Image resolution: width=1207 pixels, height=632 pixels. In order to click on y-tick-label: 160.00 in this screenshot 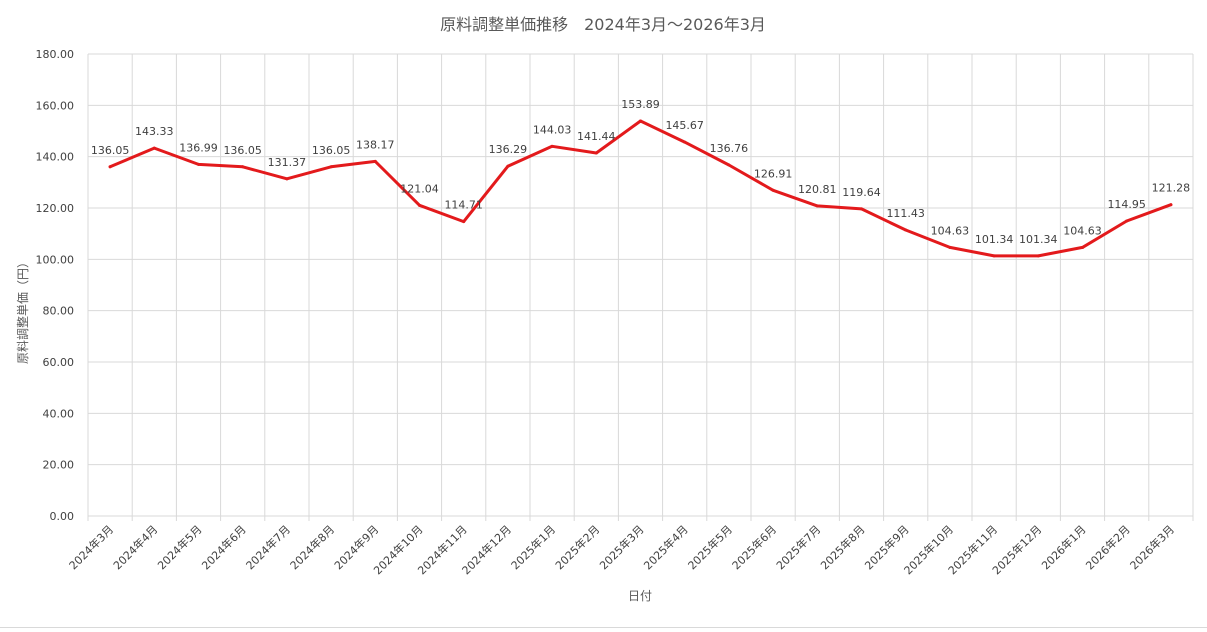, I will do `click(55, 105)`.